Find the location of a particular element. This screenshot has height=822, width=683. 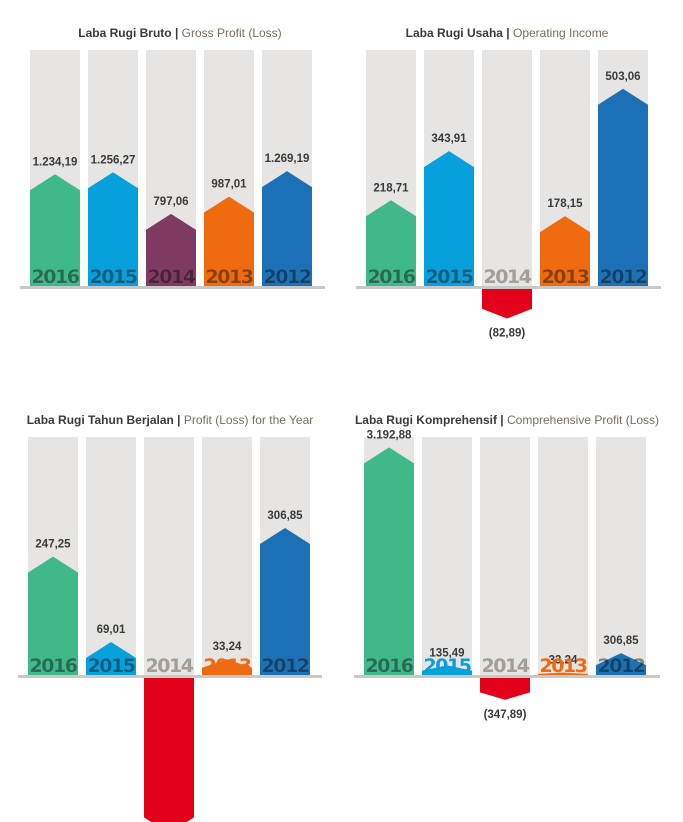

value-label-2016: 3.192,88 is located at coordinates (389, 435).